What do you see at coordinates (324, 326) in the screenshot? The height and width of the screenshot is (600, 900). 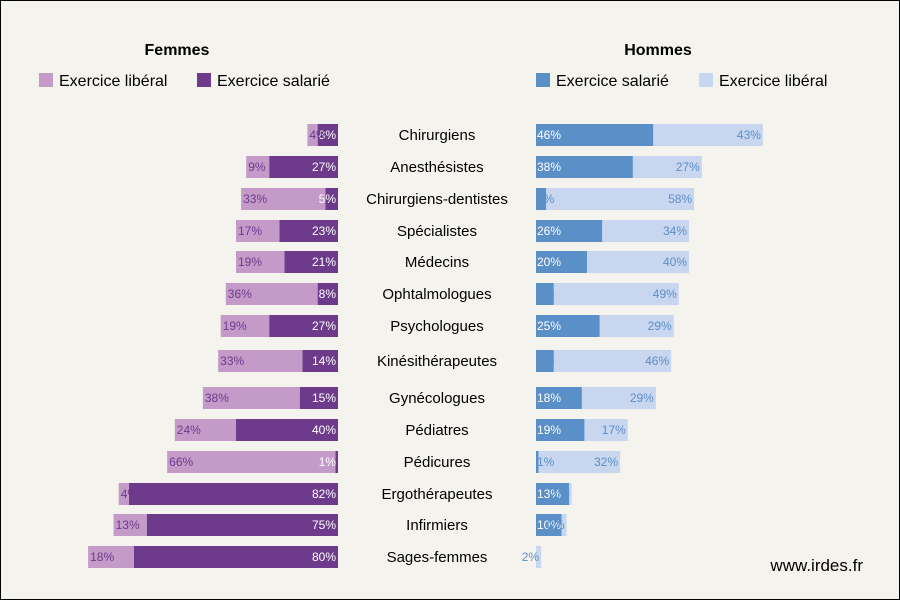 I see `label-femmes-salarie: 27%` at bounding box center [324, 326].